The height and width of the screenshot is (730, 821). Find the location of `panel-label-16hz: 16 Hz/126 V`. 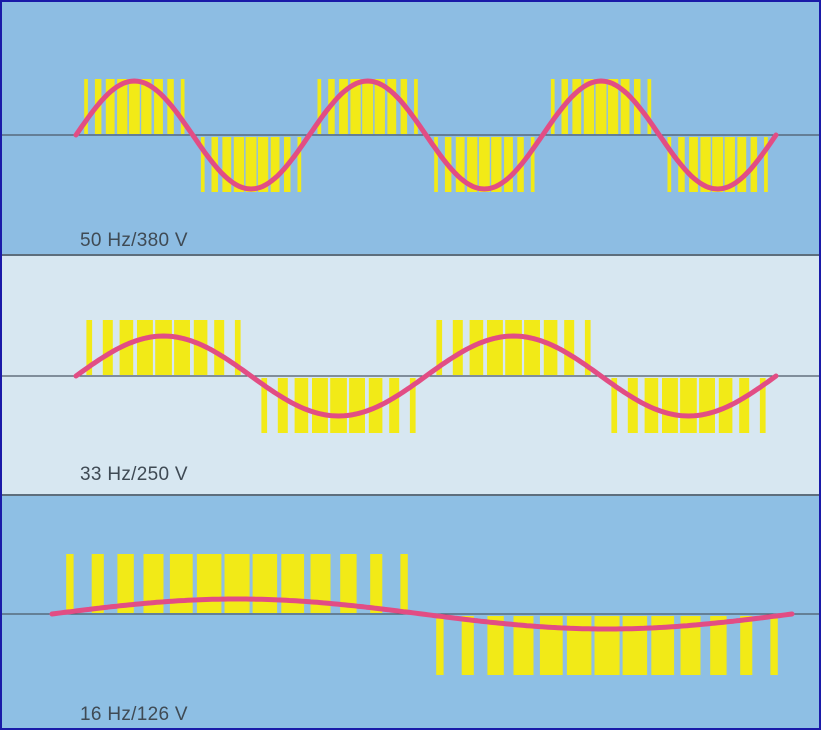

panel-label-16hz: 16 Hz/126 V is located at coordinates (134, 714).